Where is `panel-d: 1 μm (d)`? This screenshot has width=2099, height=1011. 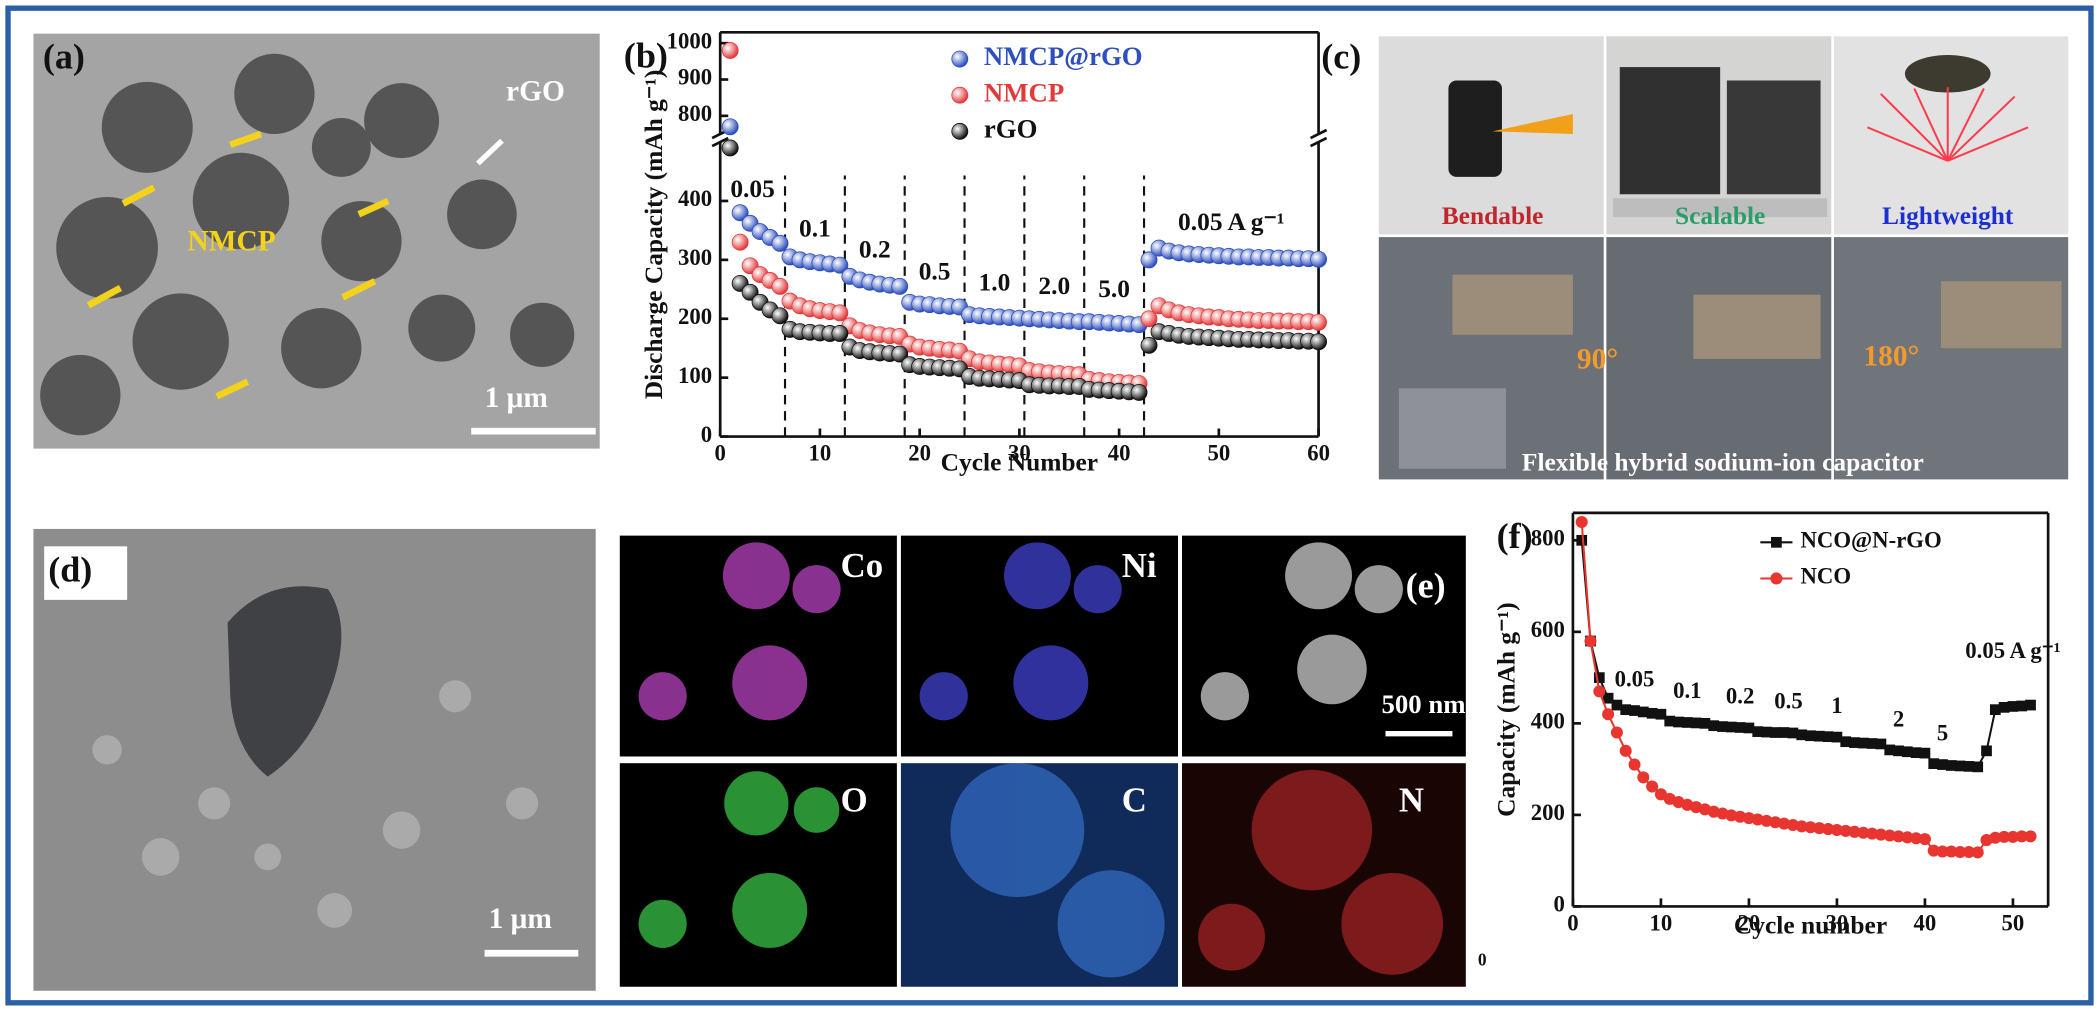 panel-d: 1 μm (d) is located at coordinates (314, 759).